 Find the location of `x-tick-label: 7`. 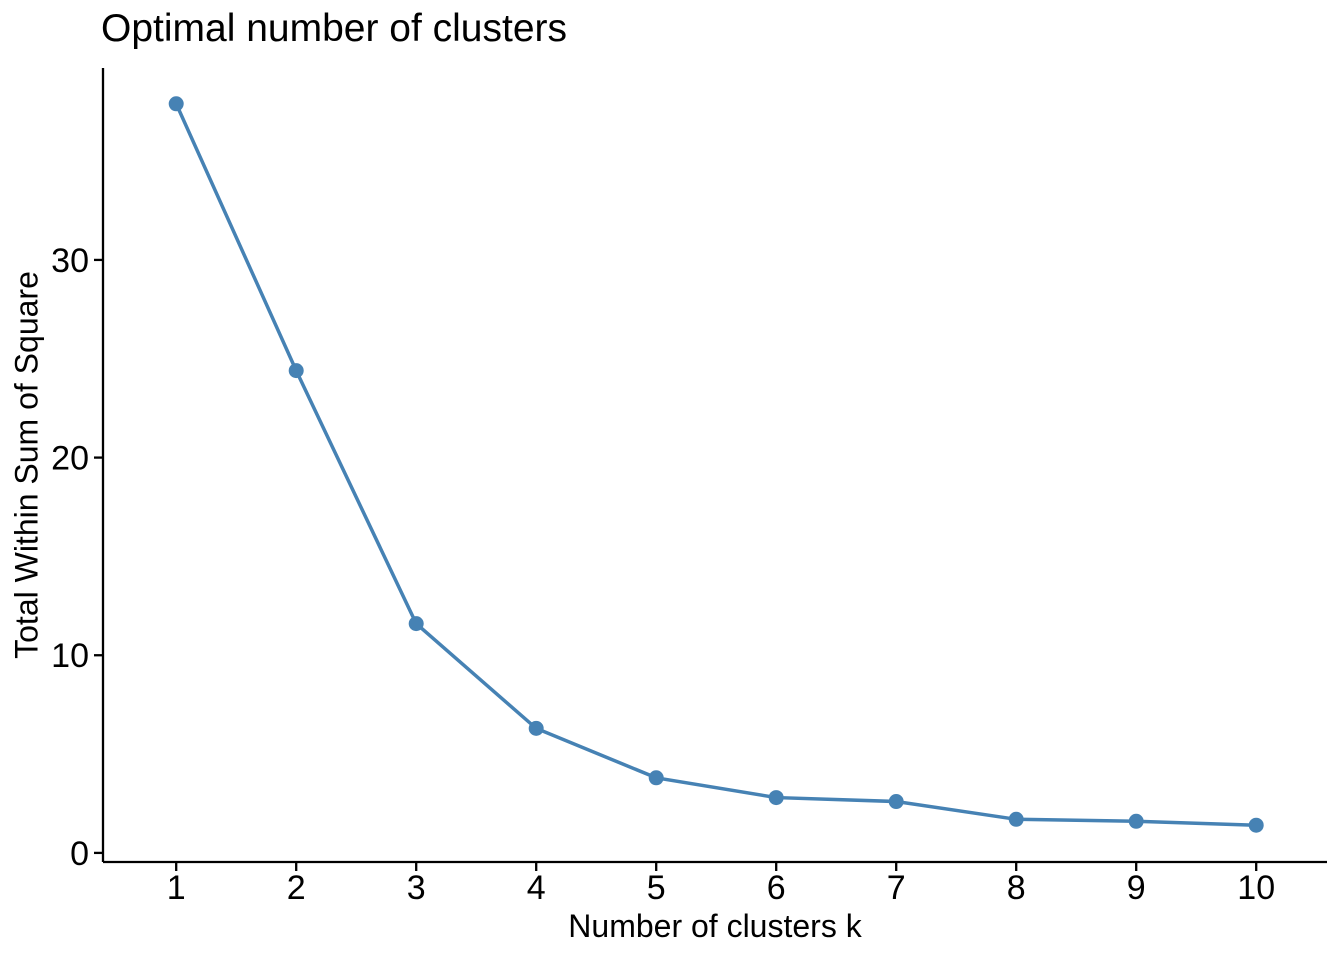

x-tick-label: 7 is located at coordinates (896, 888).